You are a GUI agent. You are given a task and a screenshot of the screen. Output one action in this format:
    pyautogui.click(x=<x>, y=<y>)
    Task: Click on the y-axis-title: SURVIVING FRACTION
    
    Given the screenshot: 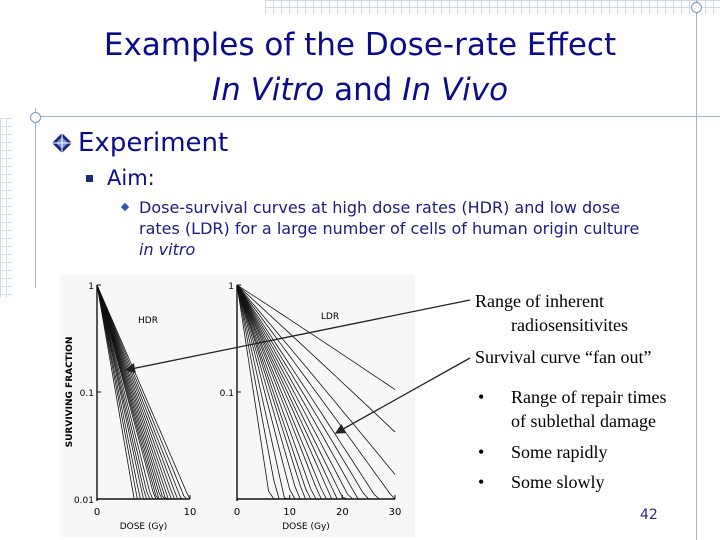 What is the action you would take?
    pyautogui.click(x=70, y=392)
    